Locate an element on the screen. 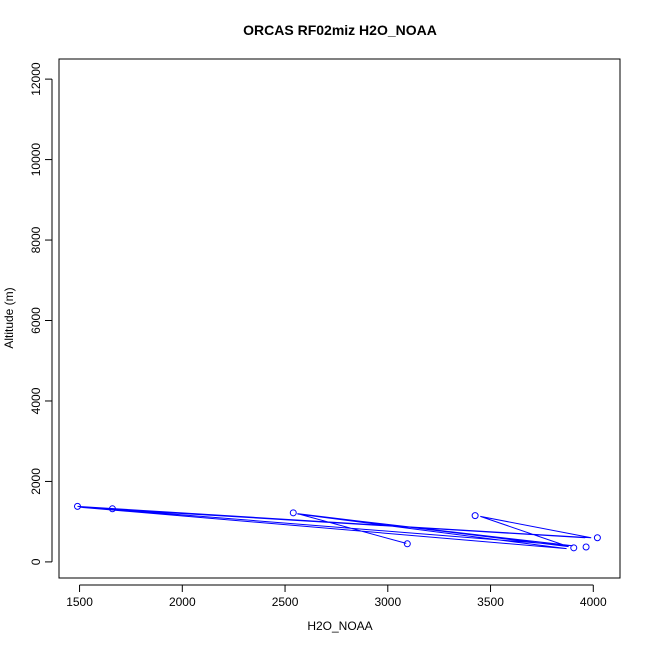 This screenshot has height=650, width=650. marker-layer is located at coordinates (337, 527).